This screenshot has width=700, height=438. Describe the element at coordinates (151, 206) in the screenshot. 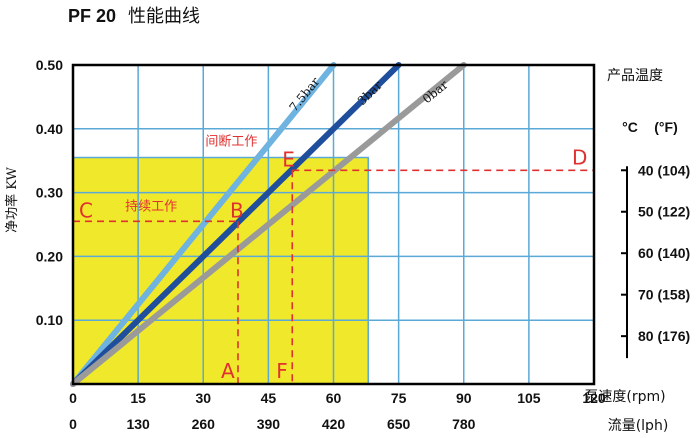

I see `continuous-operation-label: 持续工作` at that location.